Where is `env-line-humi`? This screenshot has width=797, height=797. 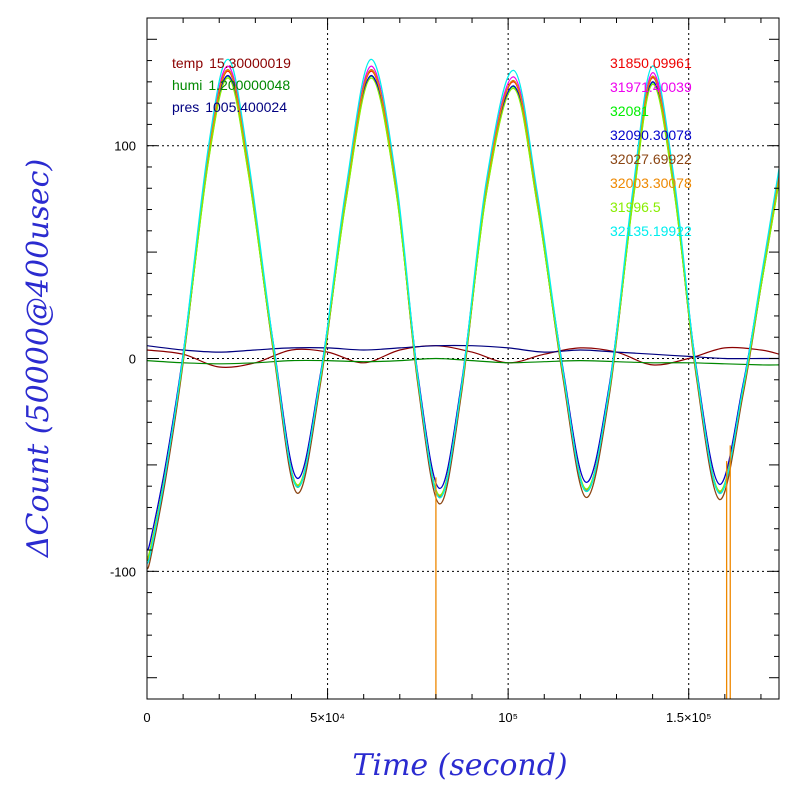 env-line-humi is located at coordinates (463, 361).